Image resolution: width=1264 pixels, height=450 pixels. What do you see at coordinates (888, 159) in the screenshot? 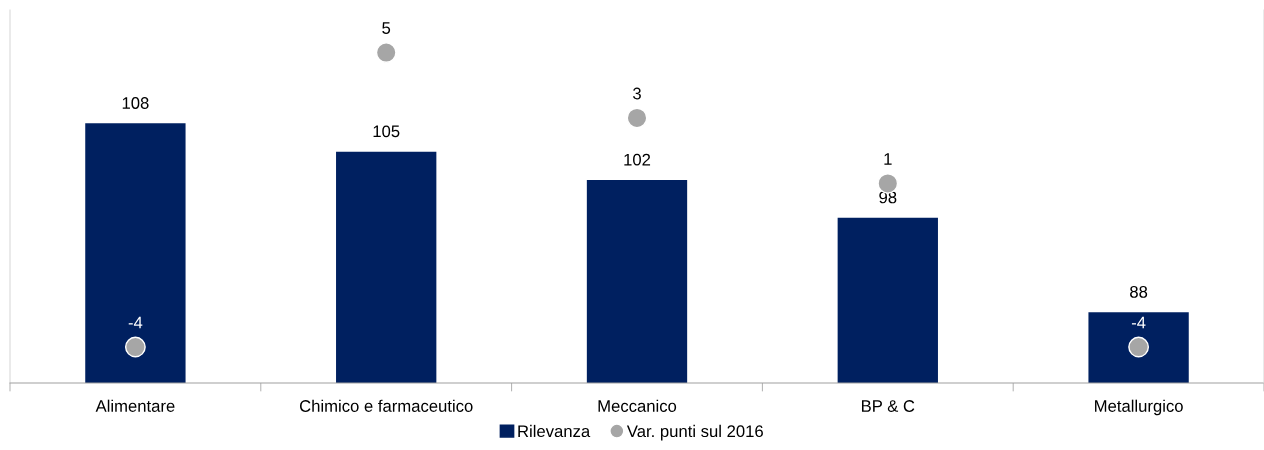
I see `data-label: 1` at bounding box center [888, 159].